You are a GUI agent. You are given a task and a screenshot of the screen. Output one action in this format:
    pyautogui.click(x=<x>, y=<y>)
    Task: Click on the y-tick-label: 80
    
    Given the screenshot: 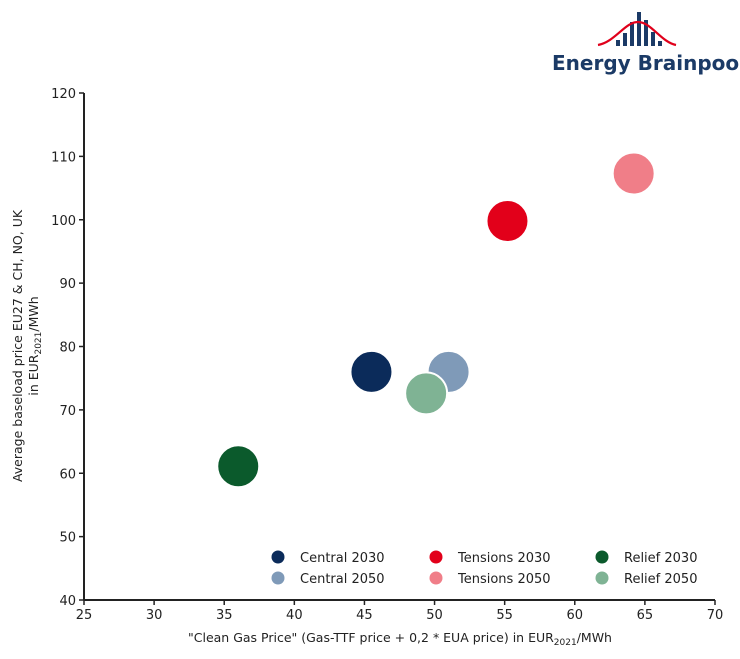 What is the action you would take?
    pyautogui.click(x=67, y=348)
    